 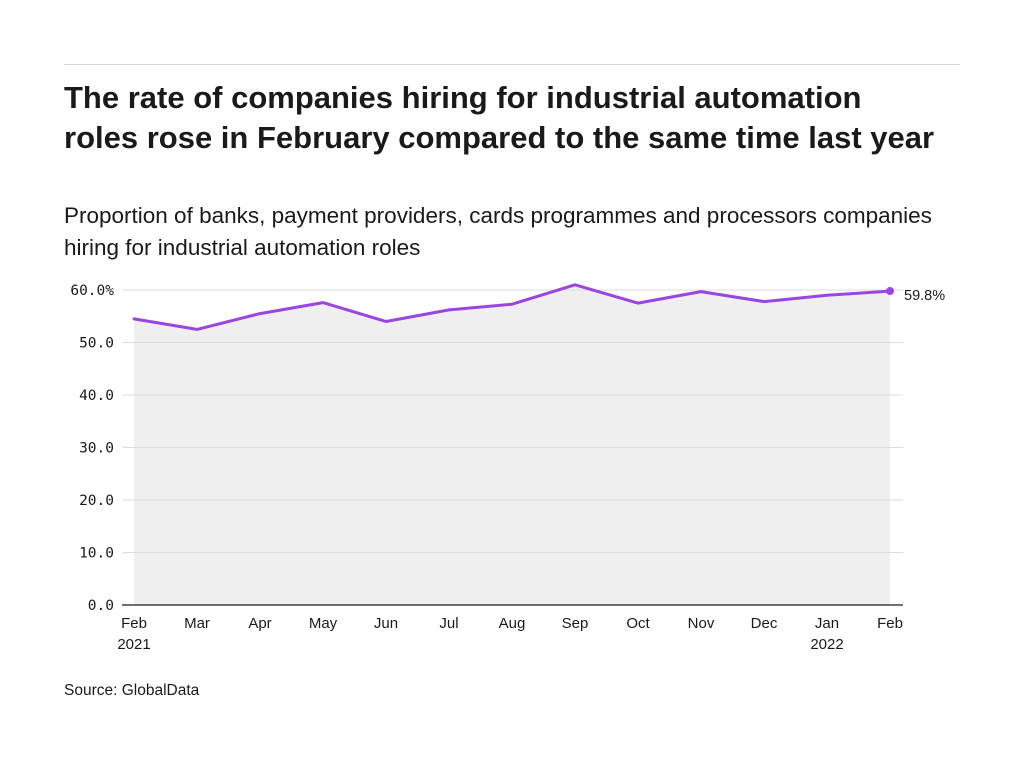 I want to click on y-tick-label: 60.0%, so click(x=92, y=291).